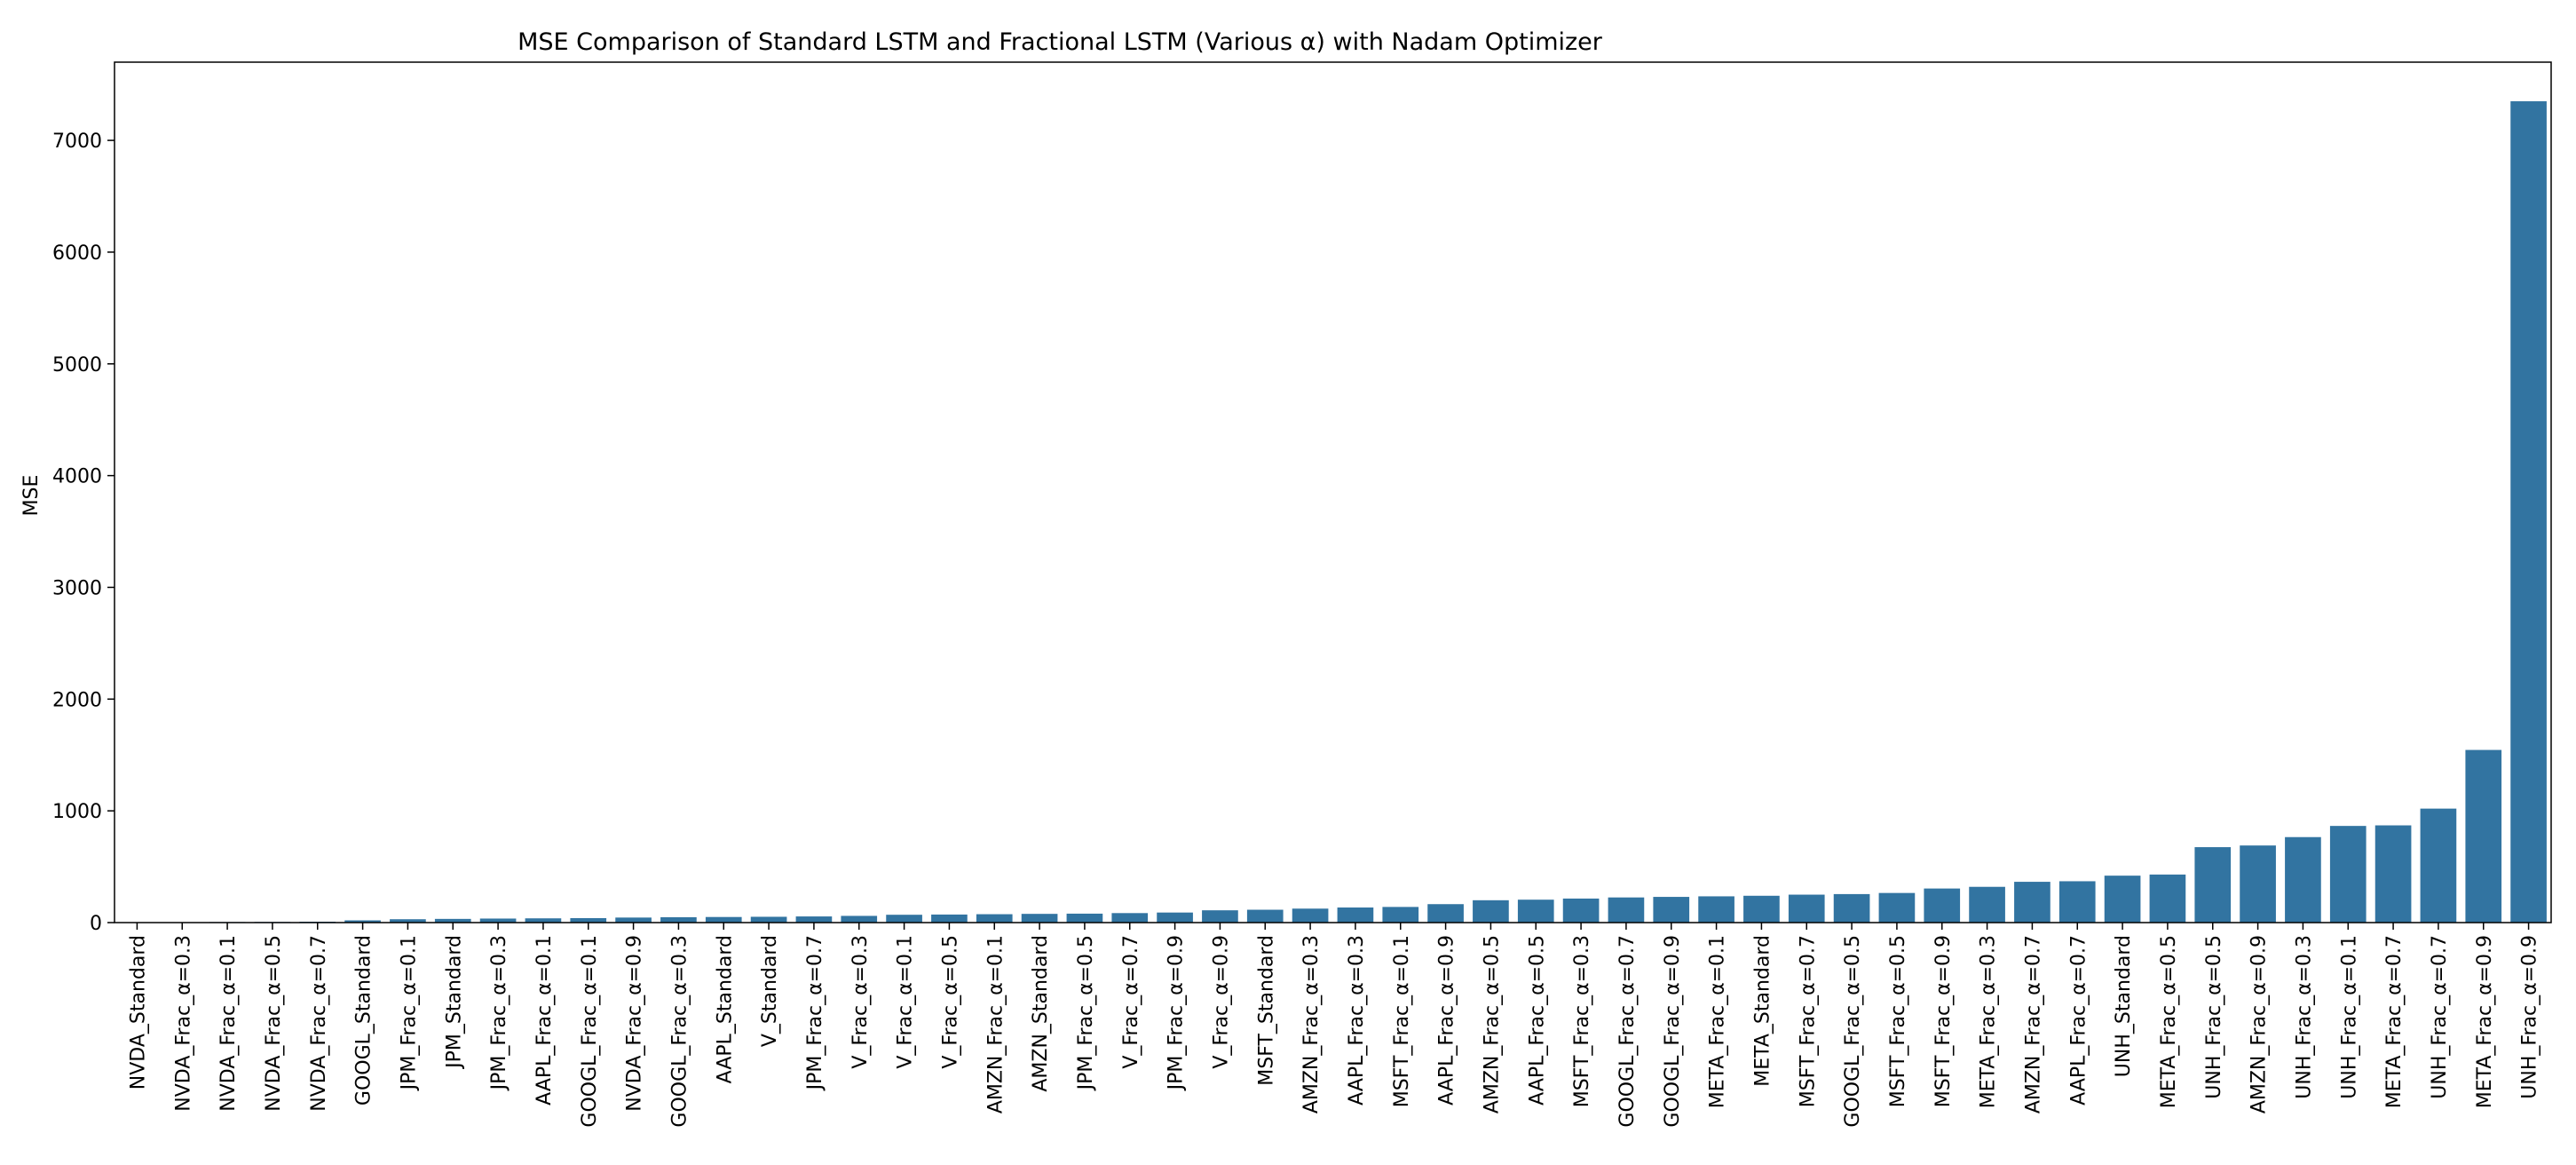 The width and height of the screenshot is (2576, 1165). Describe the element at coordinates (409, 1013) in the screenshot. I see `x-tick-label-6: JPM_Frac_α=0.1` at that location.